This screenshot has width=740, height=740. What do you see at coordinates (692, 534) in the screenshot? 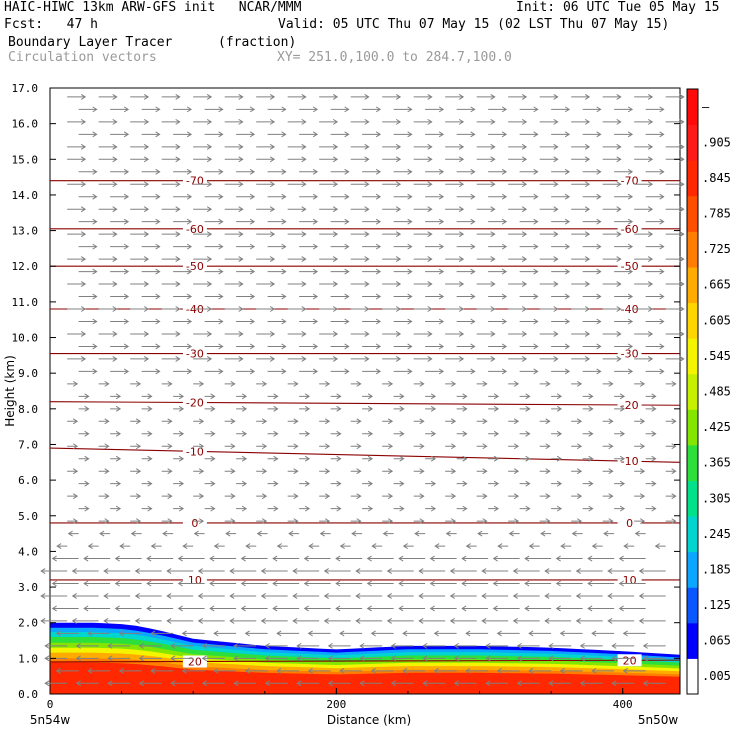
I see `colorbar-swatch` at bounding box center [692, 534].